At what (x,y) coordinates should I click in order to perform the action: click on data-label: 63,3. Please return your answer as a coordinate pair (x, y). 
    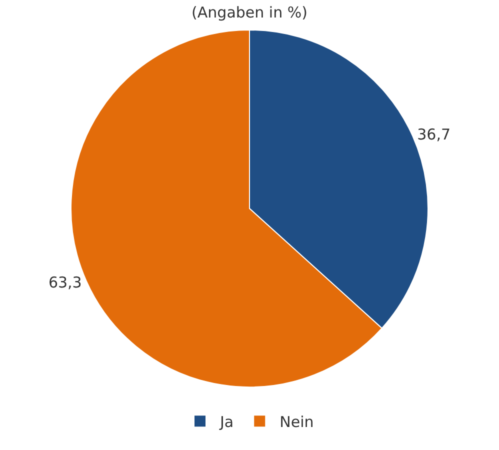
    Looking at the image, I should click on (65, 282).